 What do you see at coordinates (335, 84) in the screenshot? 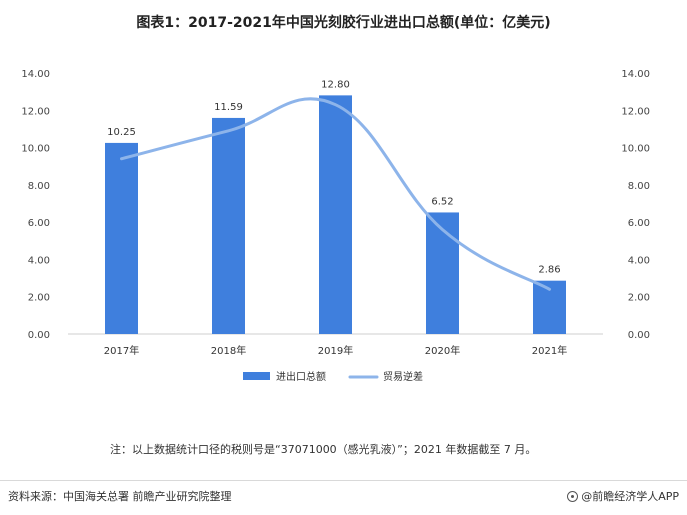
I see `bar-data-label: 12.80` at bounding box center [335, 84].